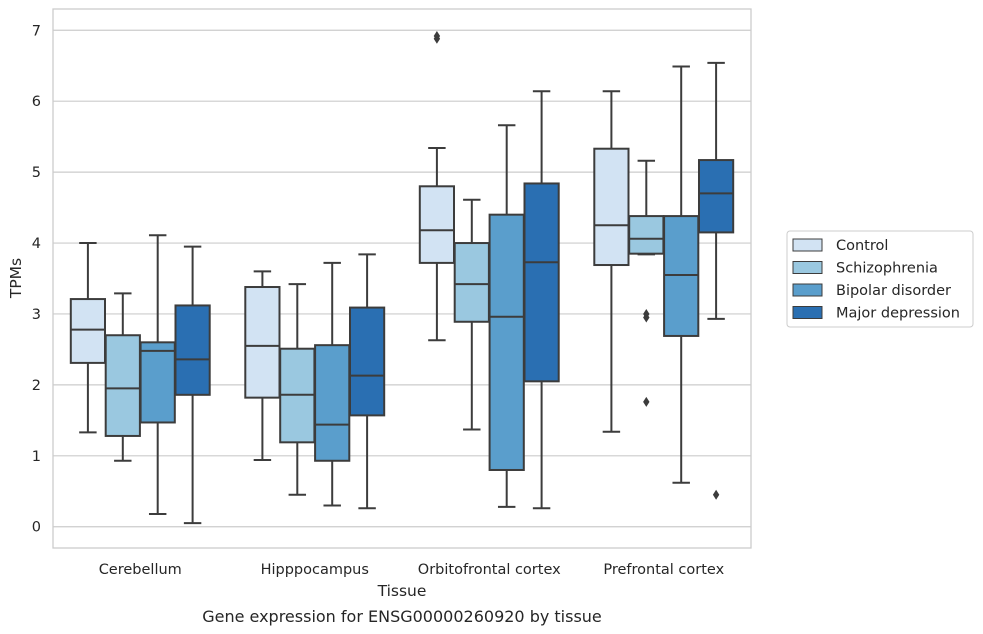 Image resolution: width=983 pixels, height=634 pixels. Describe the element at coordinates (36, 102) in the screenshot. I see `y-tick-label: 6` at that location.